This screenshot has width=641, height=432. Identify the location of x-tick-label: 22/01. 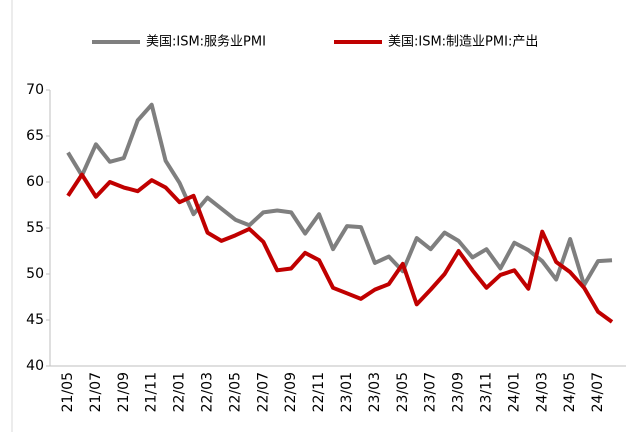
(180, 392).